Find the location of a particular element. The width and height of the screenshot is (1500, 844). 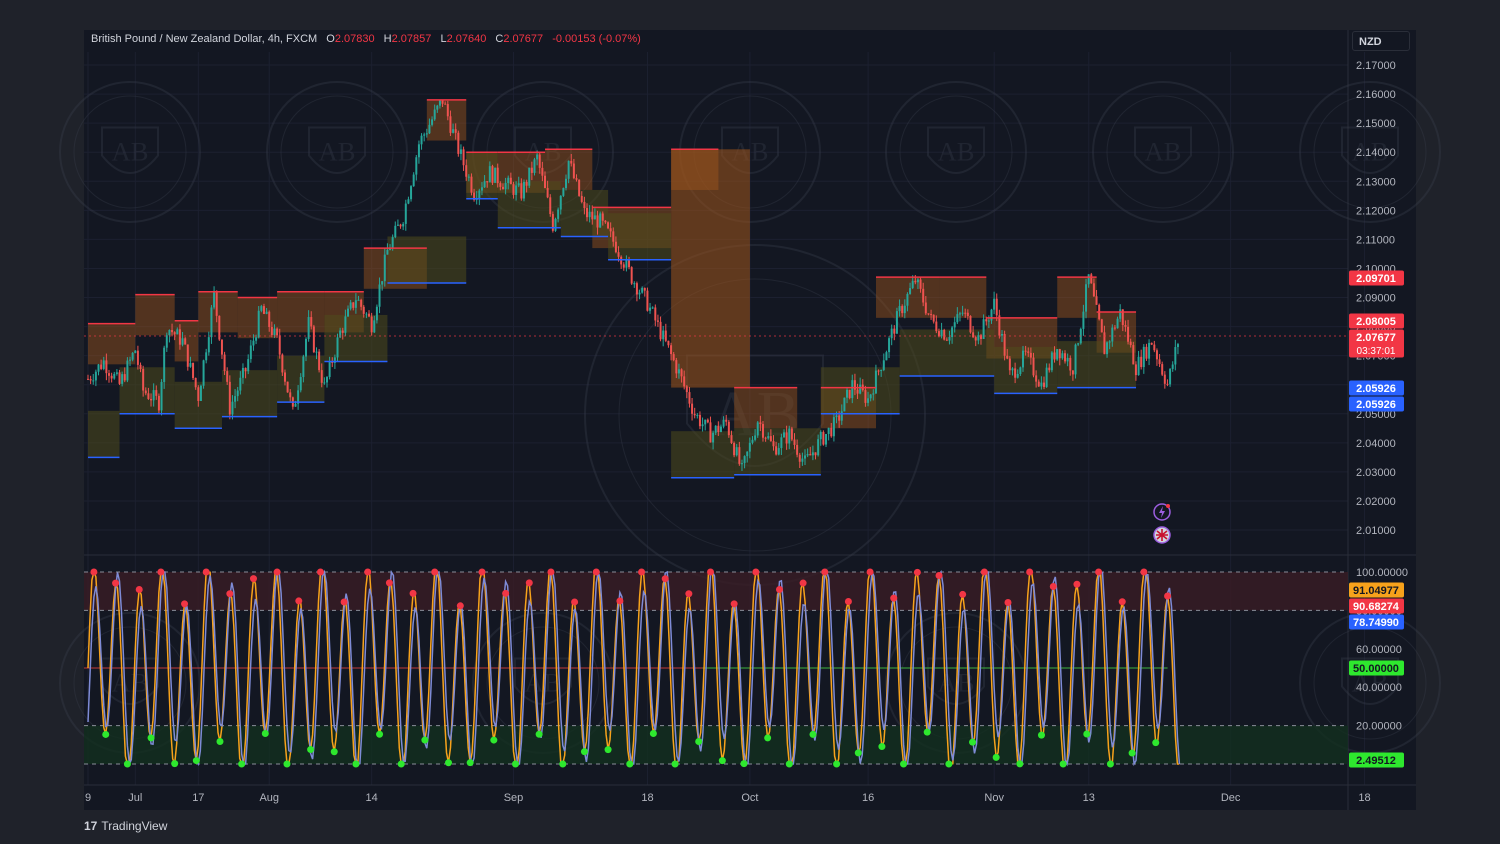

currency-selector: NZD is located at coordinates (1381, 41).